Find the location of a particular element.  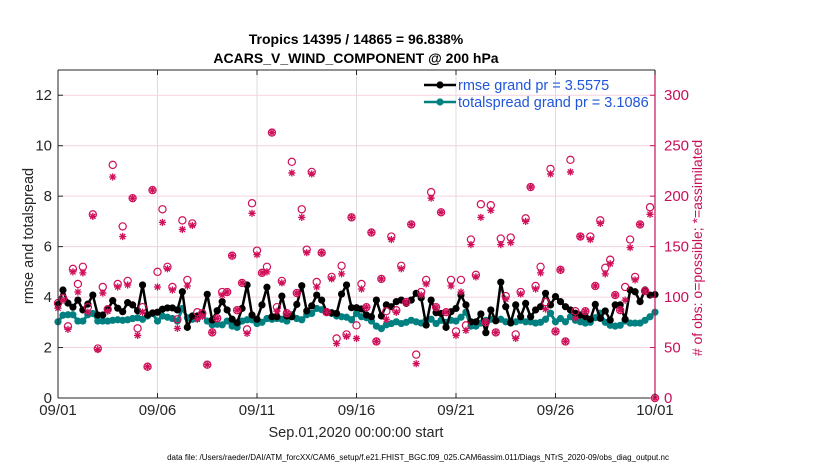

y2-tick-label: 250 is located at coordinates (676, 146).